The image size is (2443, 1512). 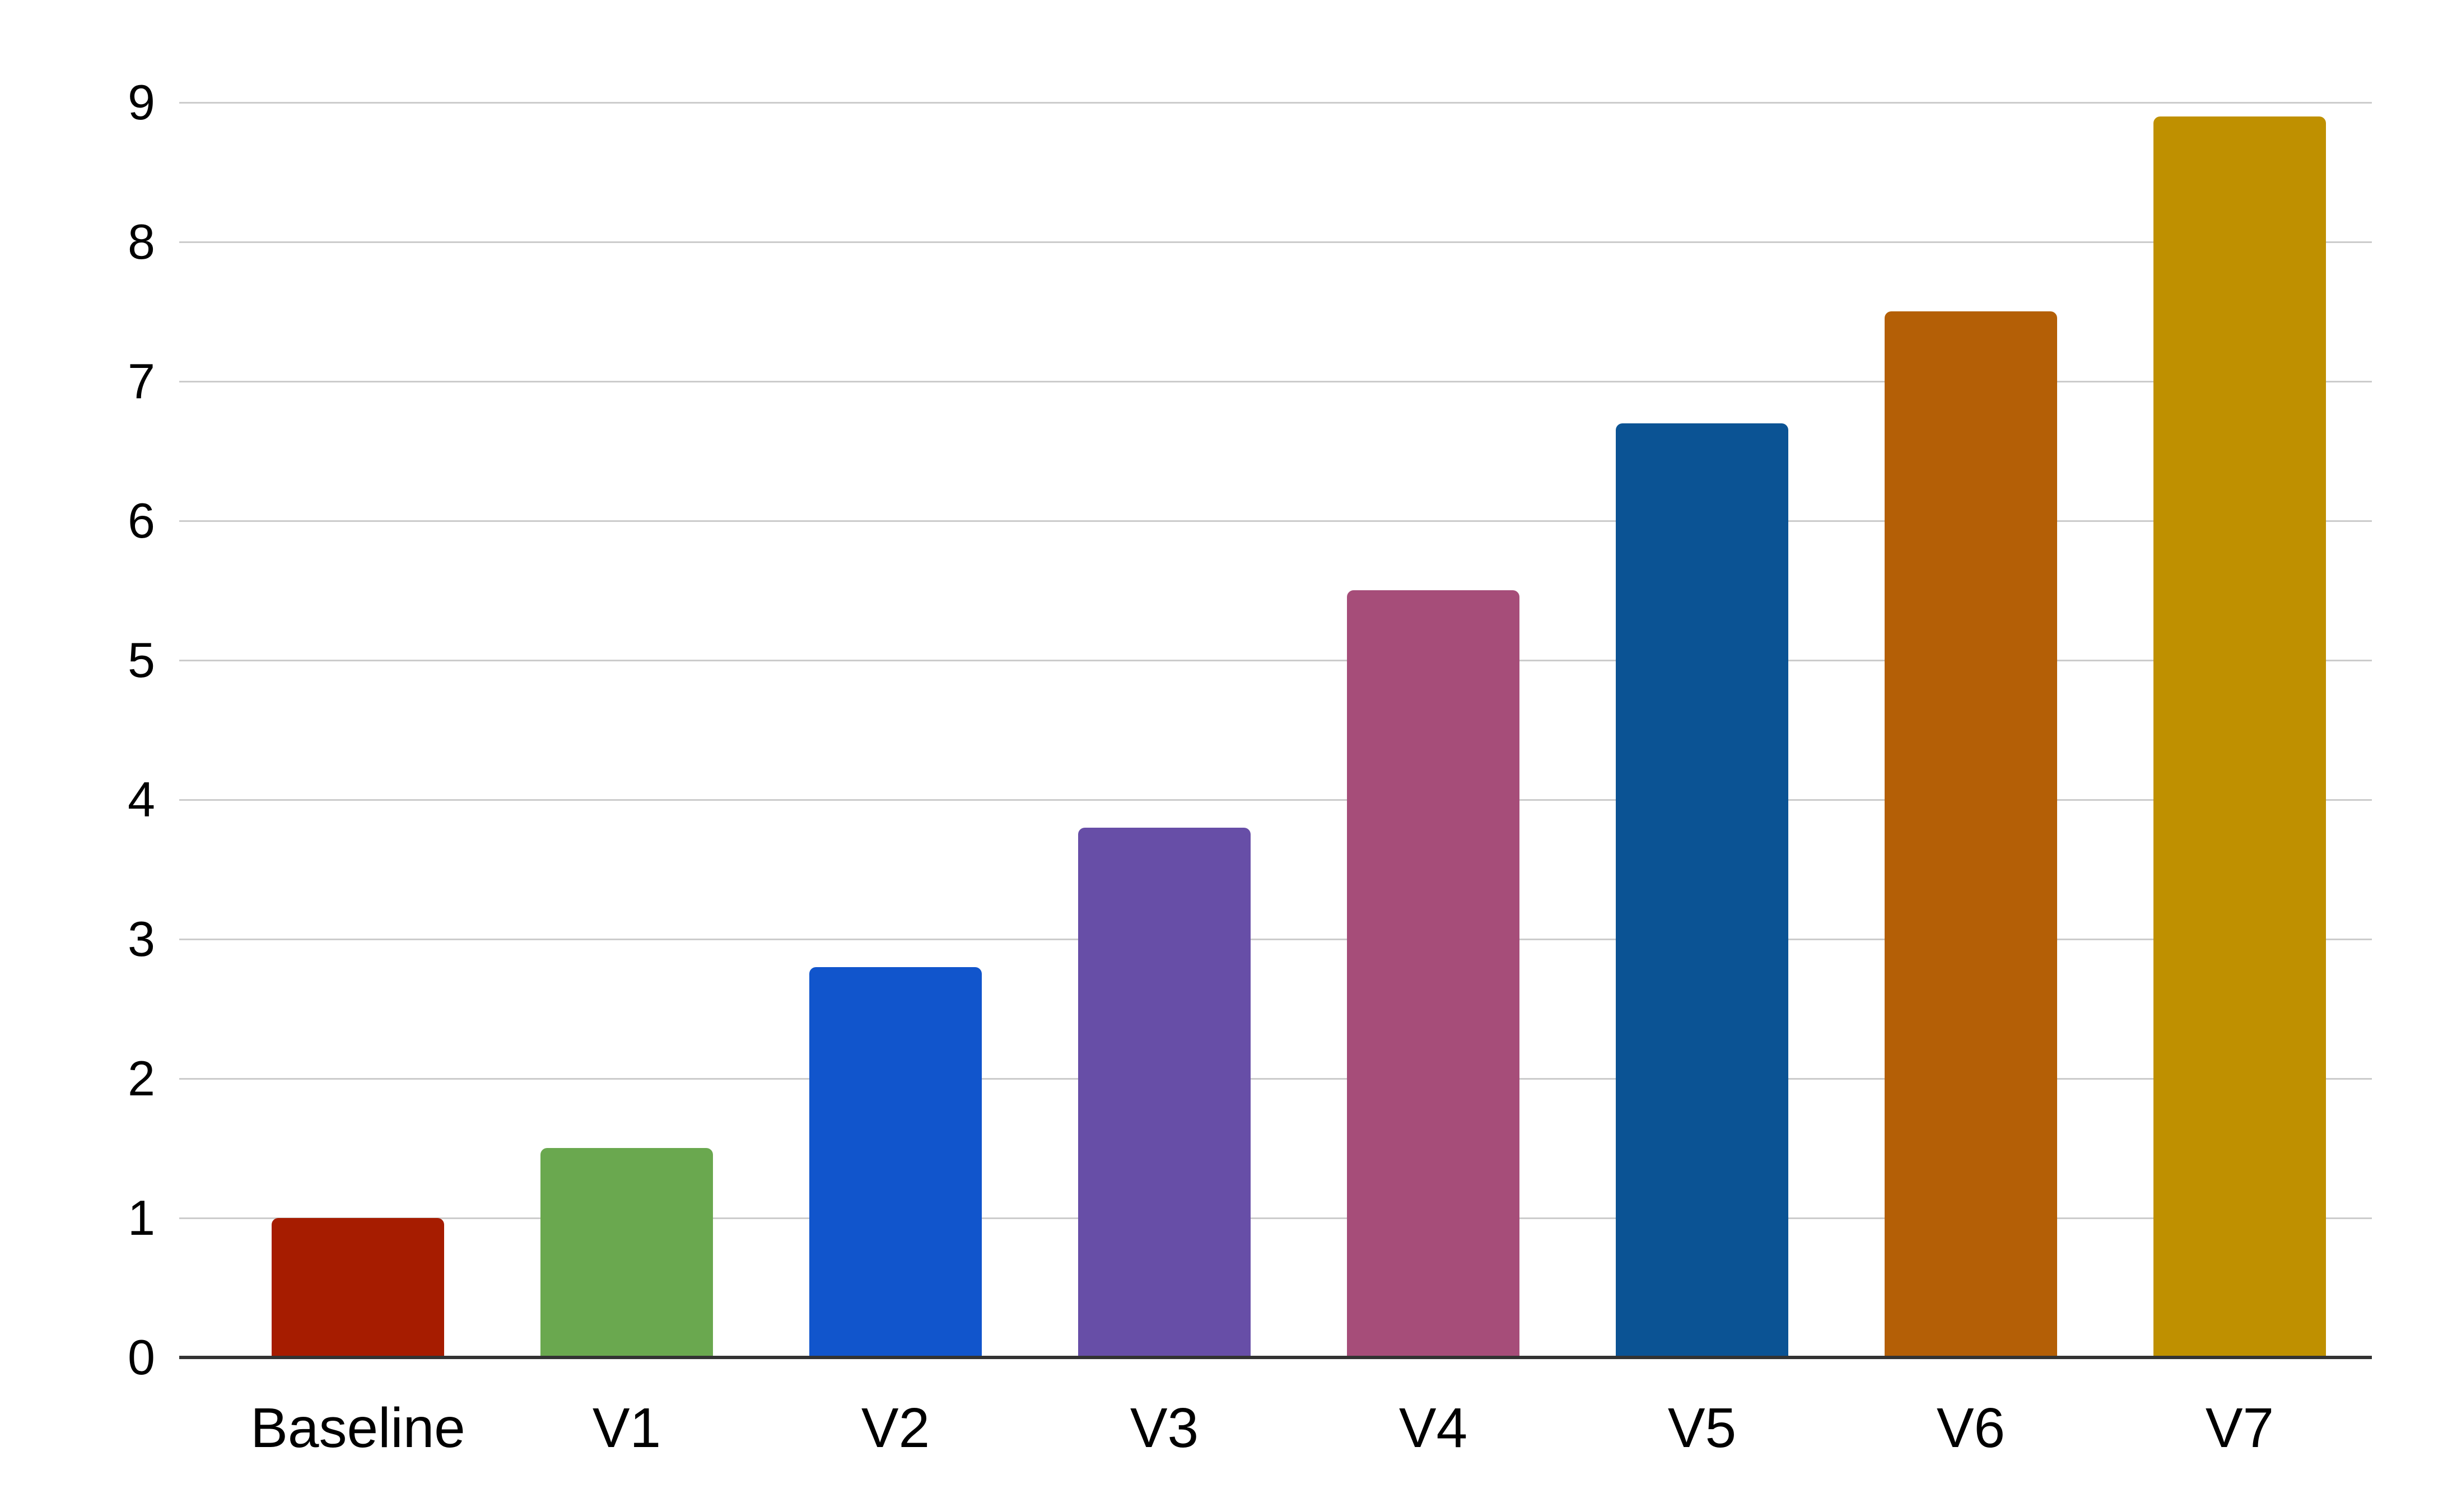 I want to click on y-tick-label-2: 2, so click(x=141, y=1079).